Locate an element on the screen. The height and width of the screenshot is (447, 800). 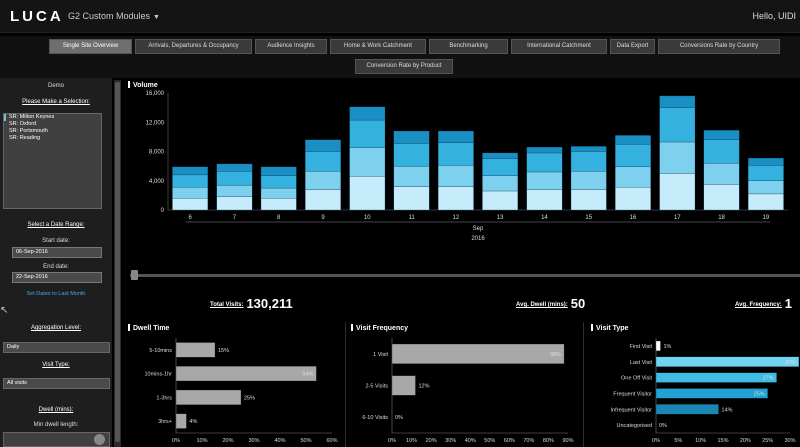
x-tick-label: 40% is located at coordinates (470, 441).